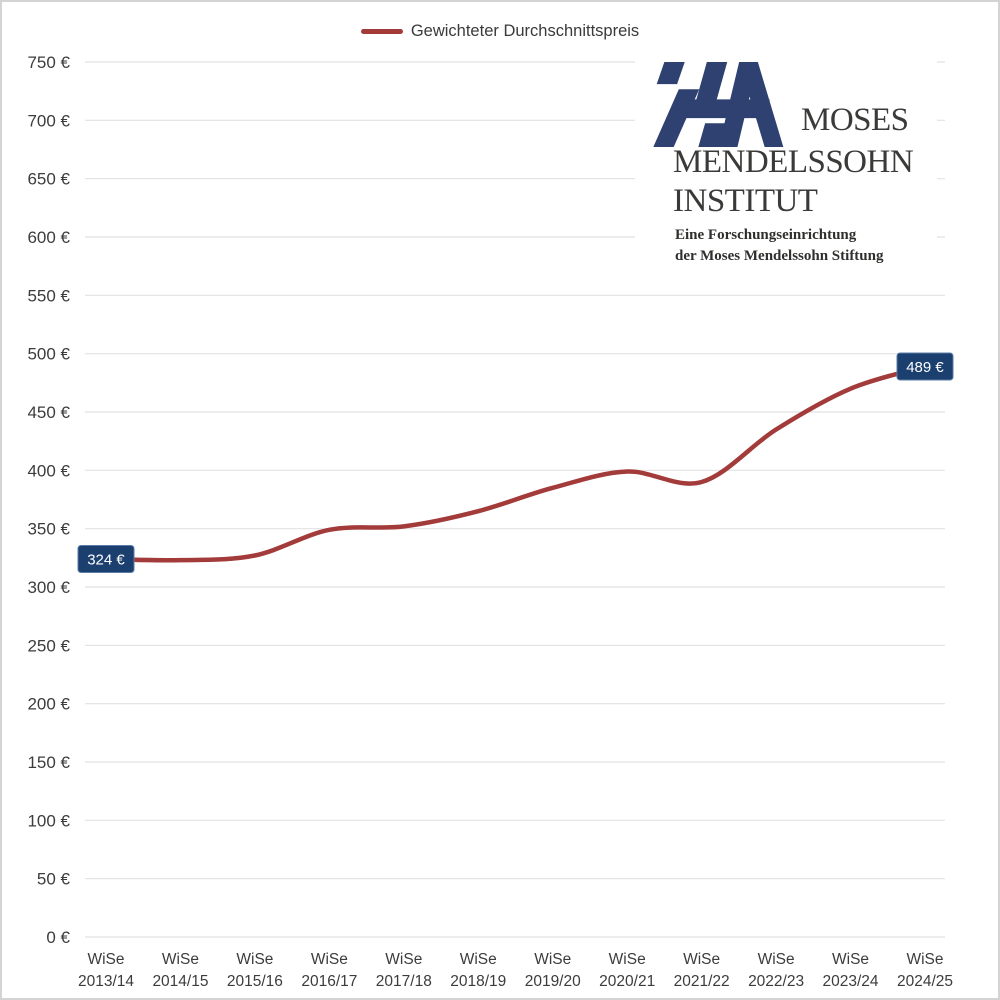 This screenshot has height=1000, width=1000. I want to click on y-axis-tick-label: 650 €, so click(48, 179).